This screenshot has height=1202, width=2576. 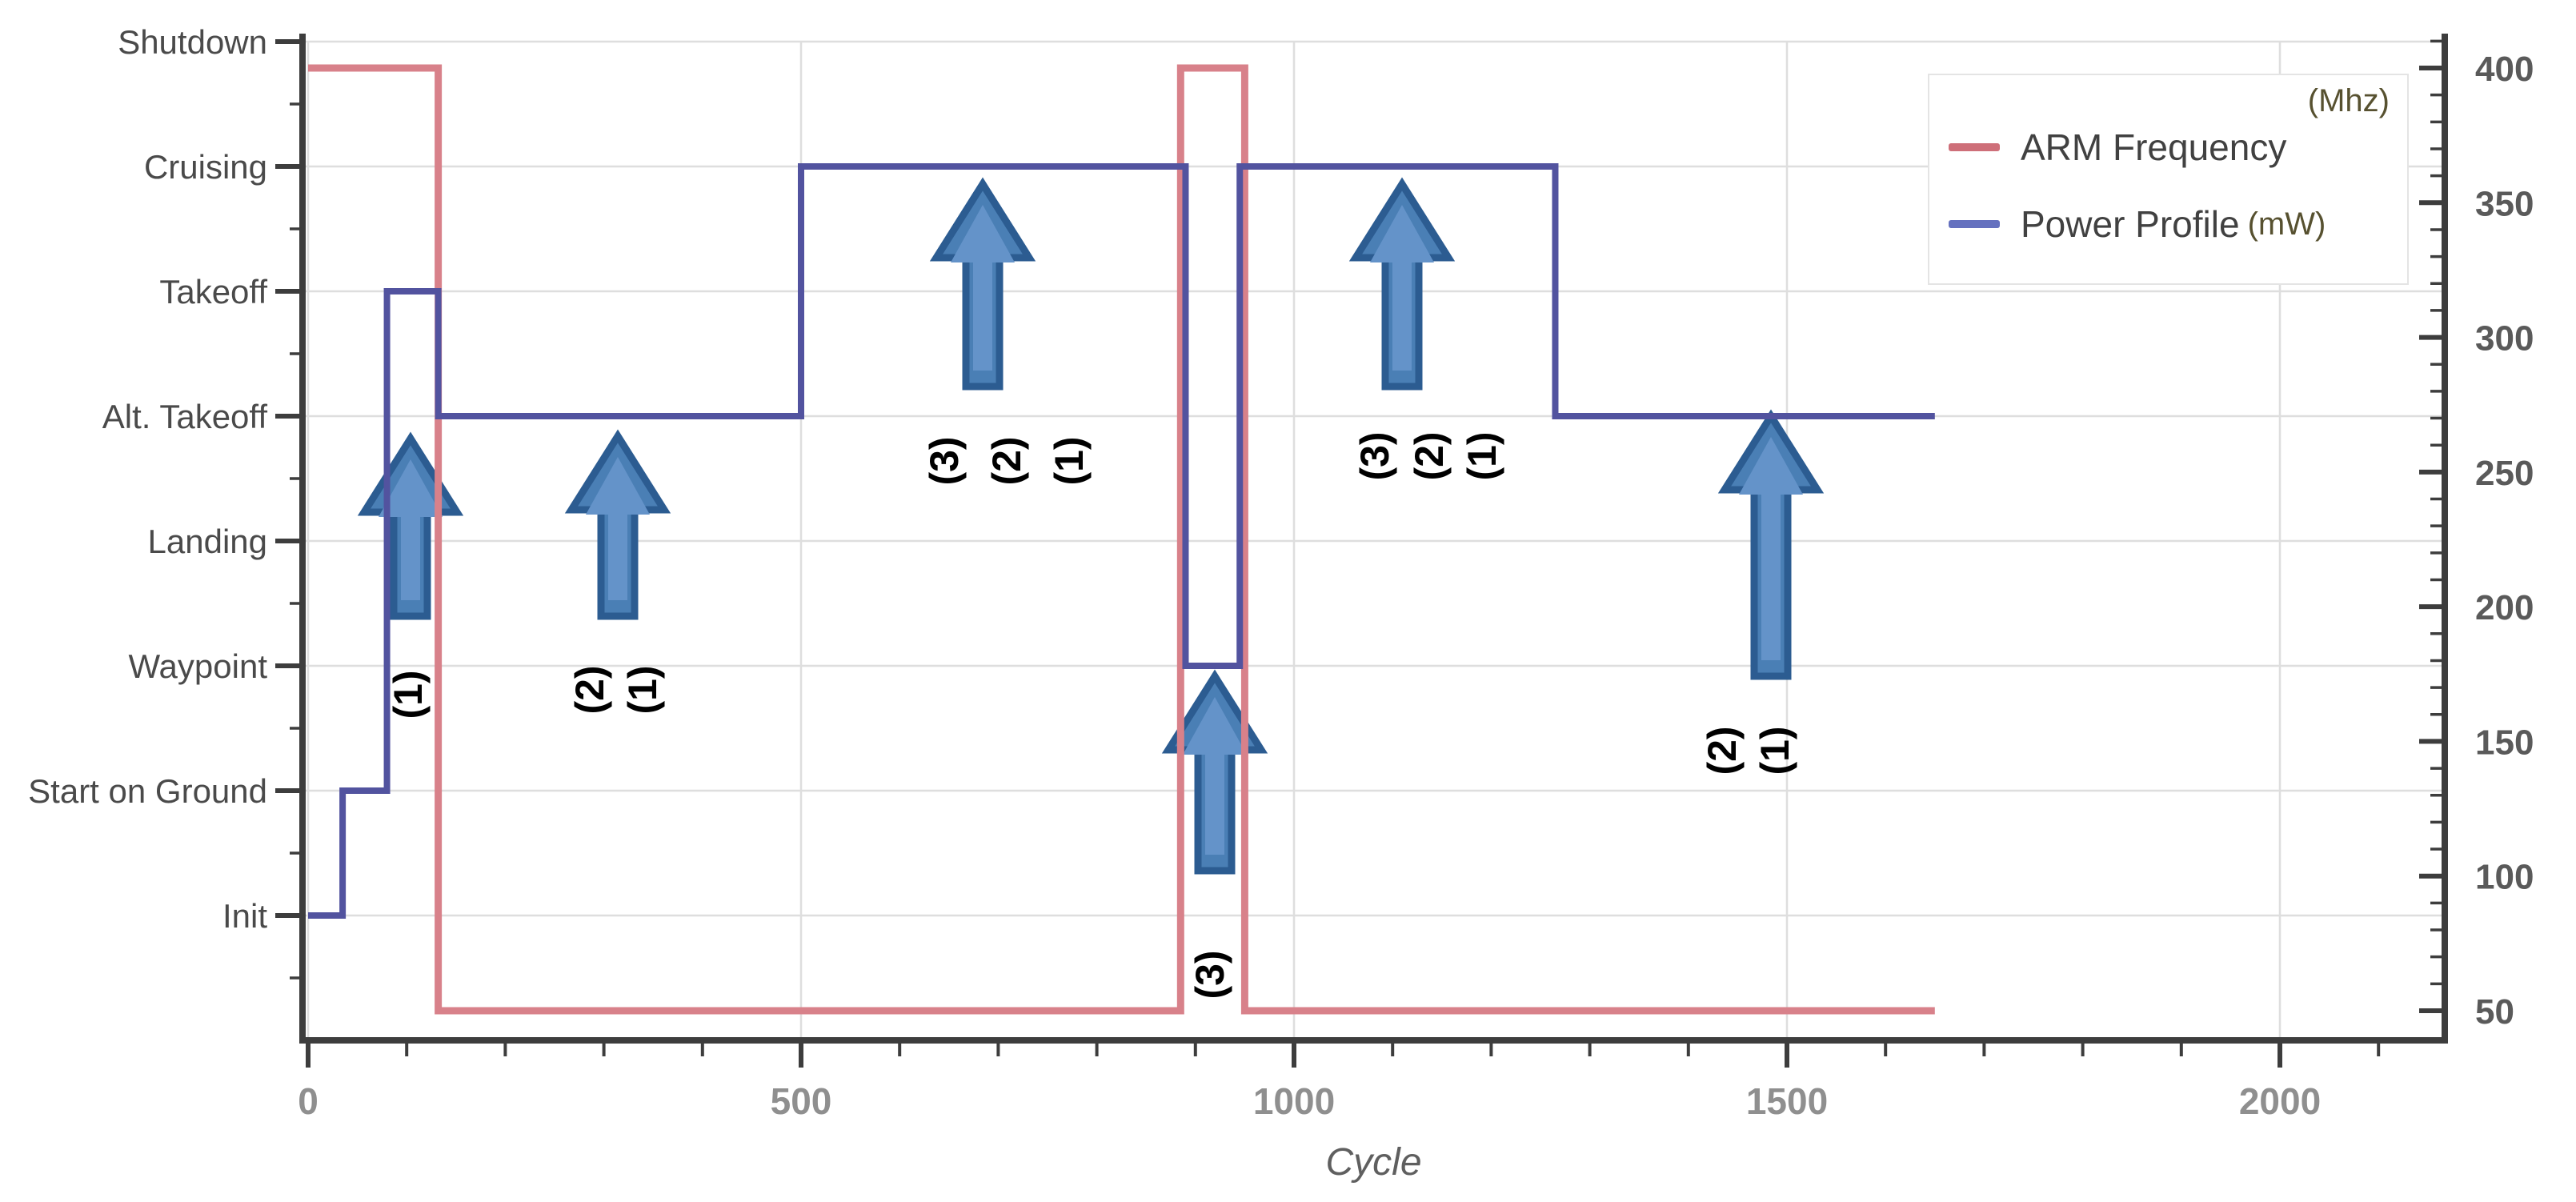 What do you see at coordinates (205, 167) in the screenshot?
I see `left-axis-label: Cruising` at bounding box center [205, 167].